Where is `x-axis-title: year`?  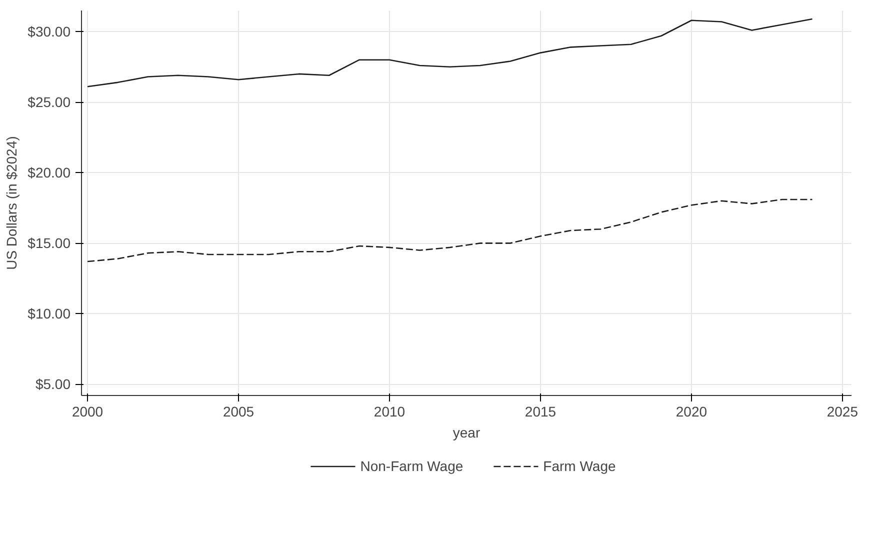 x-axis-title: year is located at coordinates (466, 432).